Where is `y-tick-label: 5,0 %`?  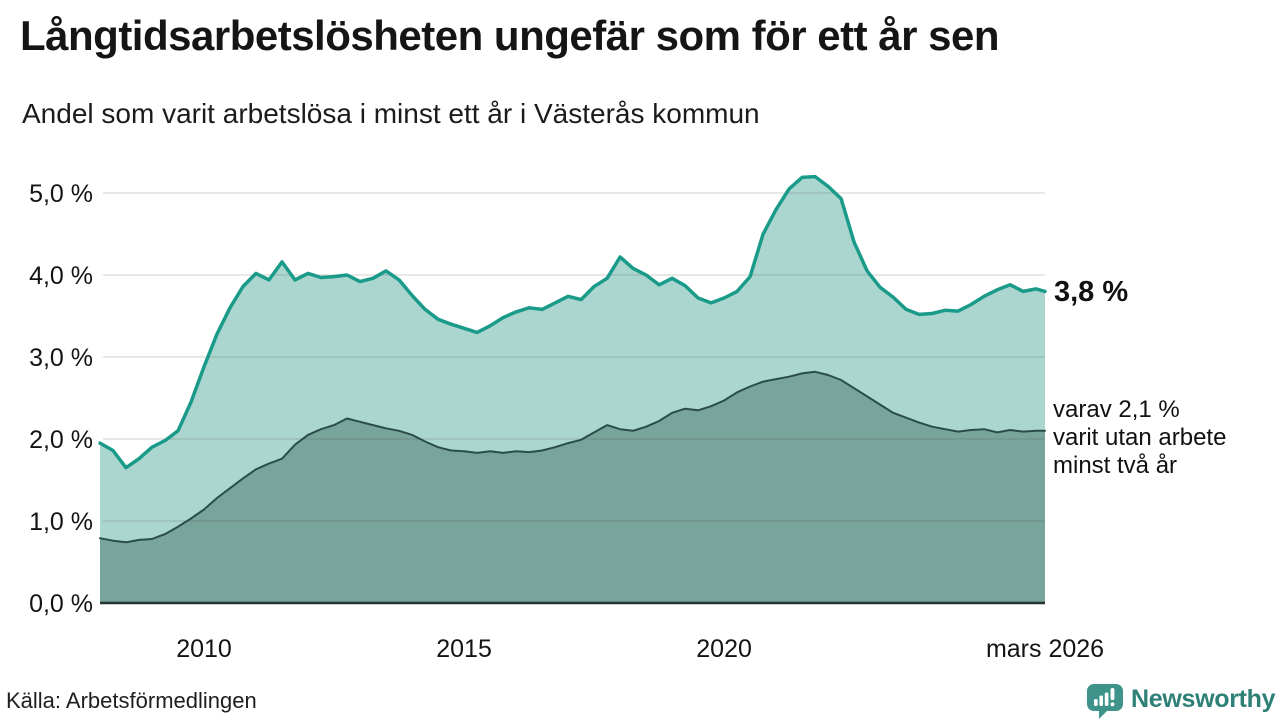 y-tick-label: 5,0 % is located at coordinates (61, 194).